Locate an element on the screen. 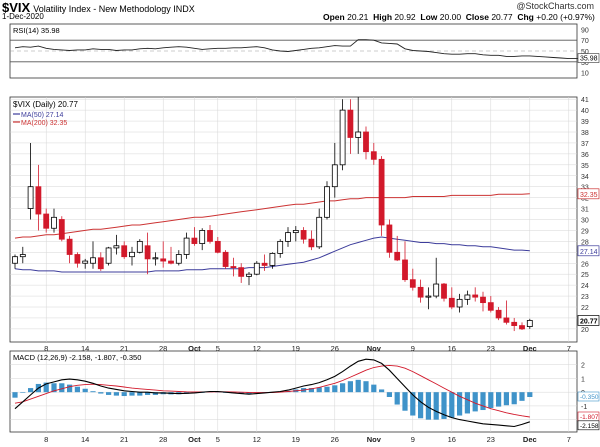 The width and height of the screenshot is (600, 447). price-tick-label: 33 is located at coordinates (585, 188).